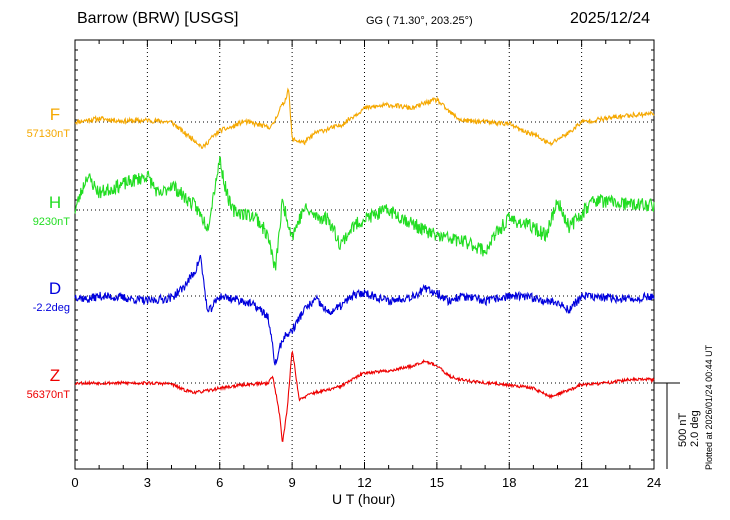 This screenshot has height=520, width=730. Describe the element at coordinates (147, 482) in the screenshot. I see `x-tick-label: 3` at that location.